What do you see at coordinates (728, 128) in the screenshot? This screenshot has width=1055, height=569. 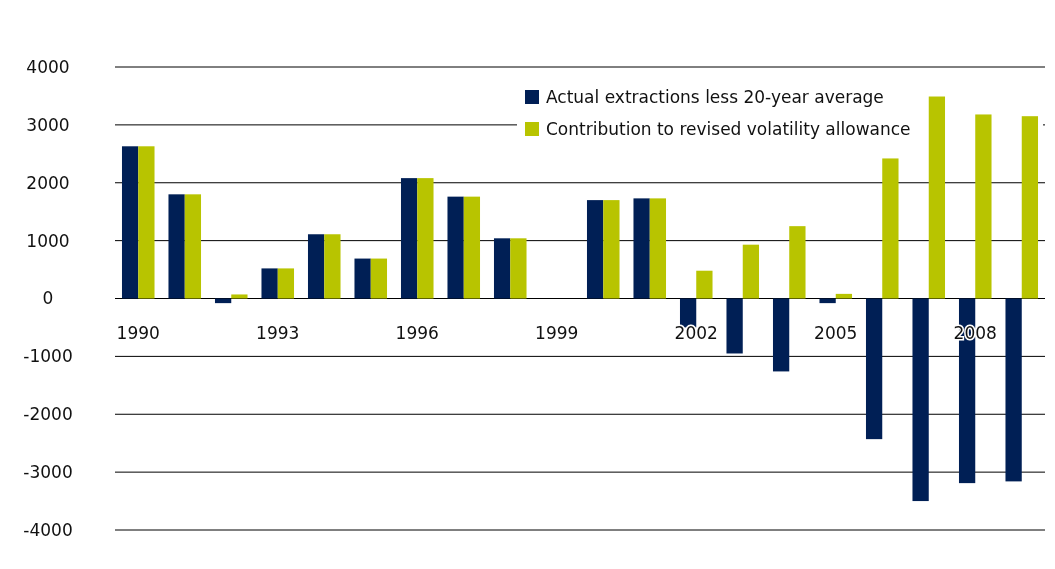 I see `legend-label: Contribution to revised volatility allowance` at bounding box center [728, 128].